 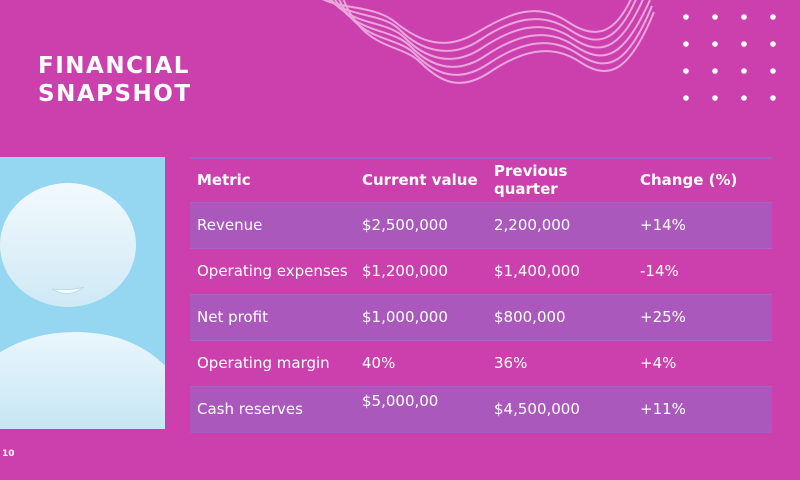 What do you see at coordinates (663, 317) in the screenshot?
I see `cell-change: +25%` at bounding box center [663, 317].